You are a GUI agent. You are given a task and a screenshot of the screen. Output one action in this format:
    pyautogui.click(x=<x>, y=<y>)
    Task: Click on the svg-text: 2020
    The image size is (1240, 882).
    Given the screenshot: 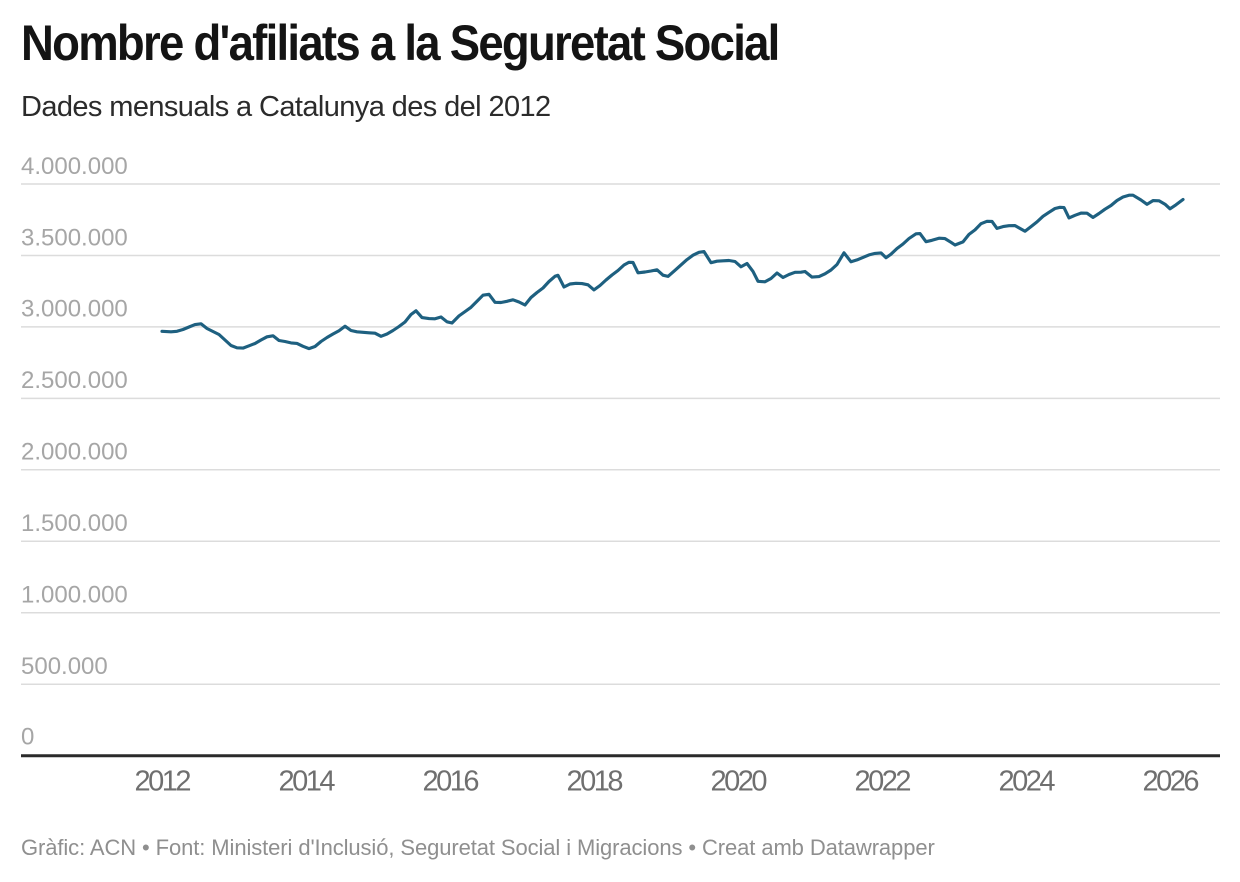 What is the action you would take?
    pyautogui.click(x=738, y=782)
    